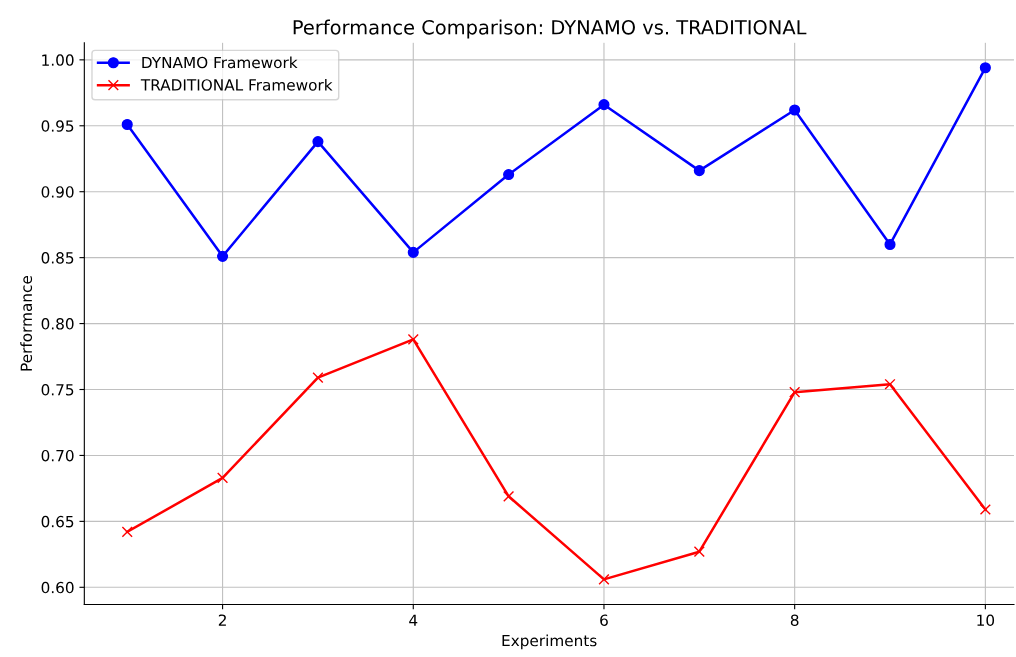 The width and height of the screenshot is (1016, 657). Describe the element at coordinates (549, 642) in the screenshot. I see `x-axis-title: Experiments` at that location.